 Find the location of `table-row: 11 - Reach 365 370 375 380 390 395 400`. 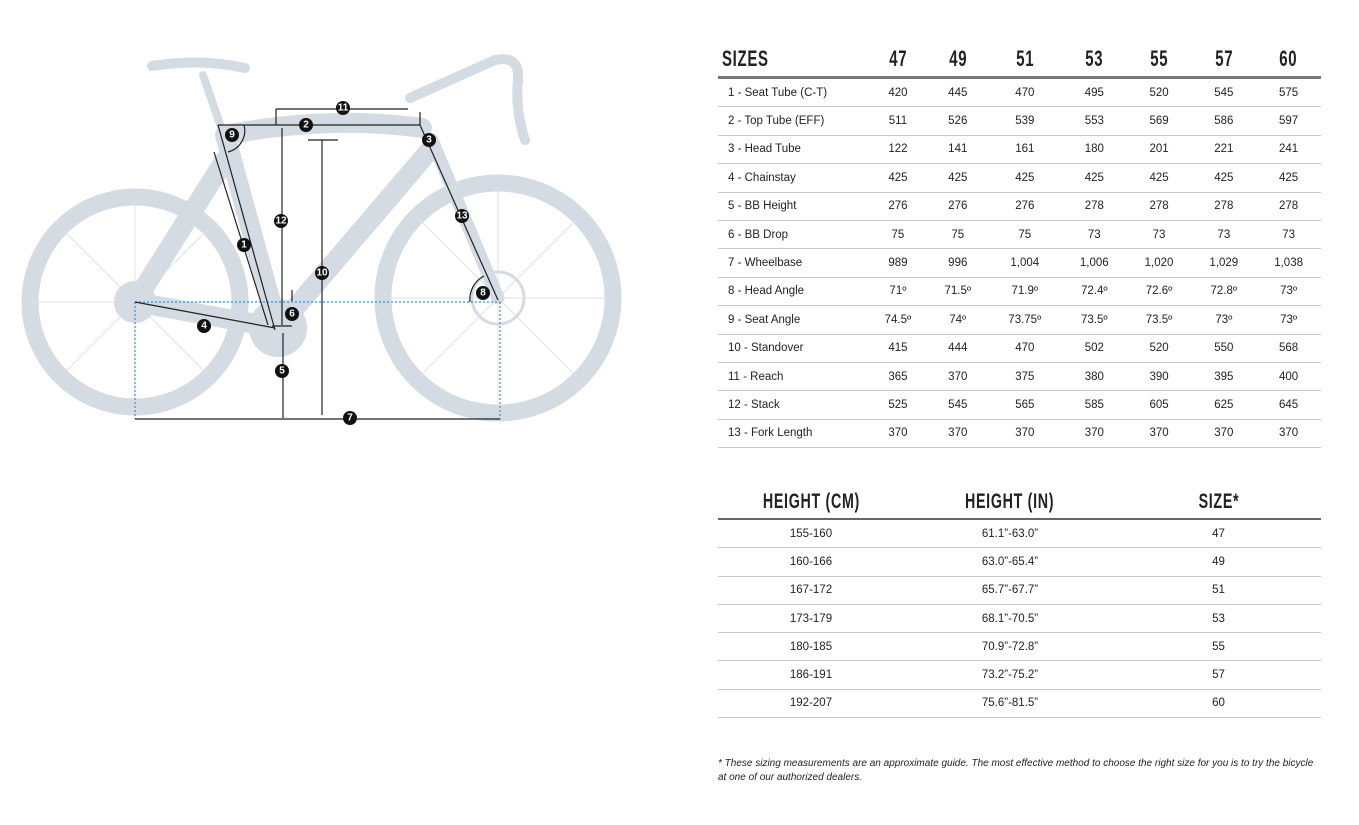

table-row: 11 - Reach 365 370 375 380 390 395 400 is located at coordinates (1019, 377).